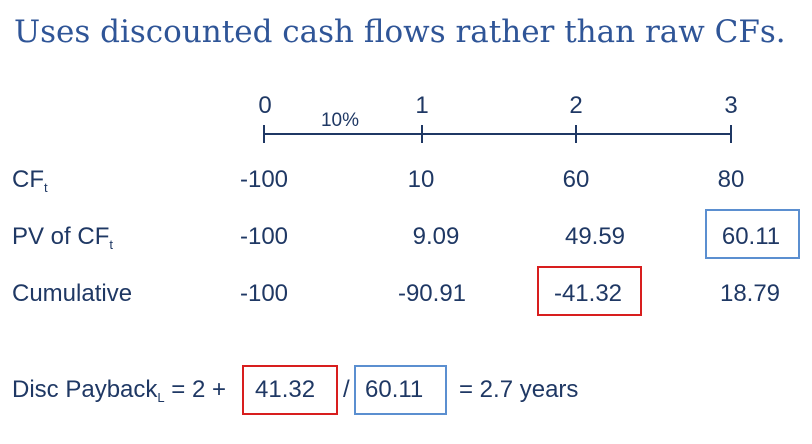  I want to click on pv-highlight-box, so click(752, 234).